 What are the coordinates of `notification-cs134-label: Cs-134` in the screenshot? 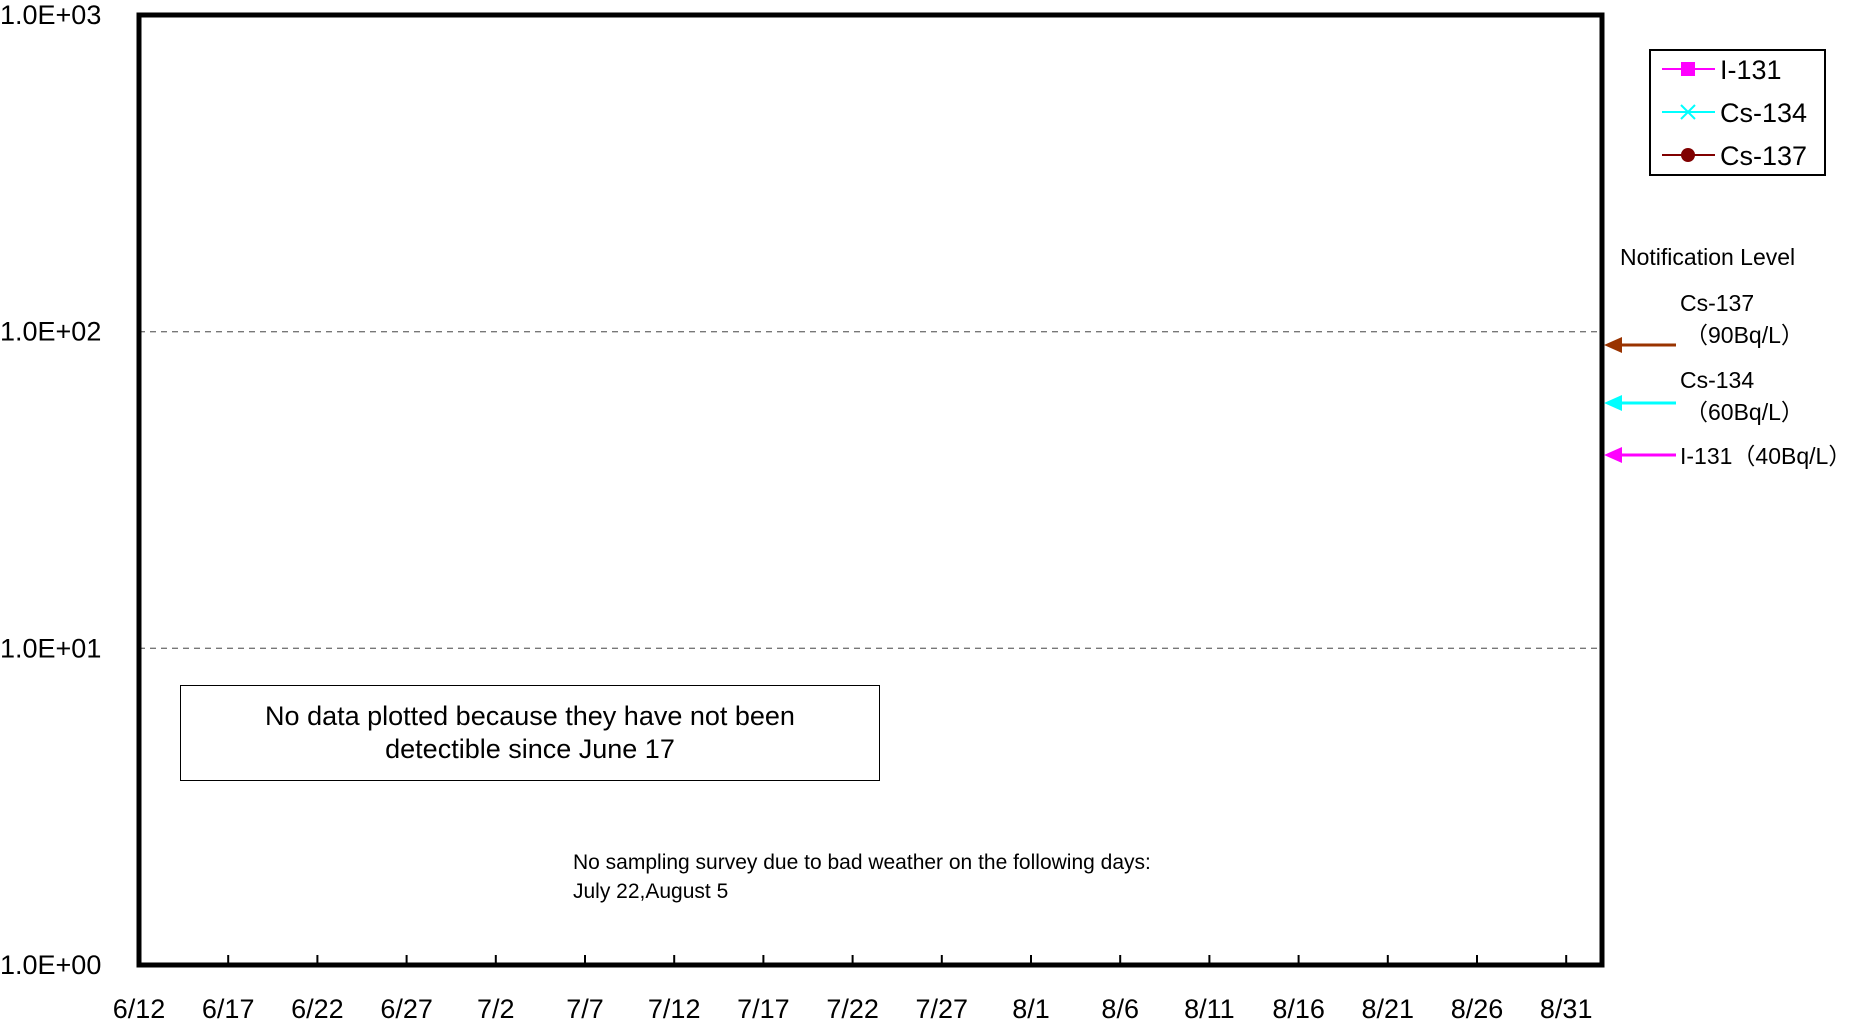 It's located at (1717, 380).